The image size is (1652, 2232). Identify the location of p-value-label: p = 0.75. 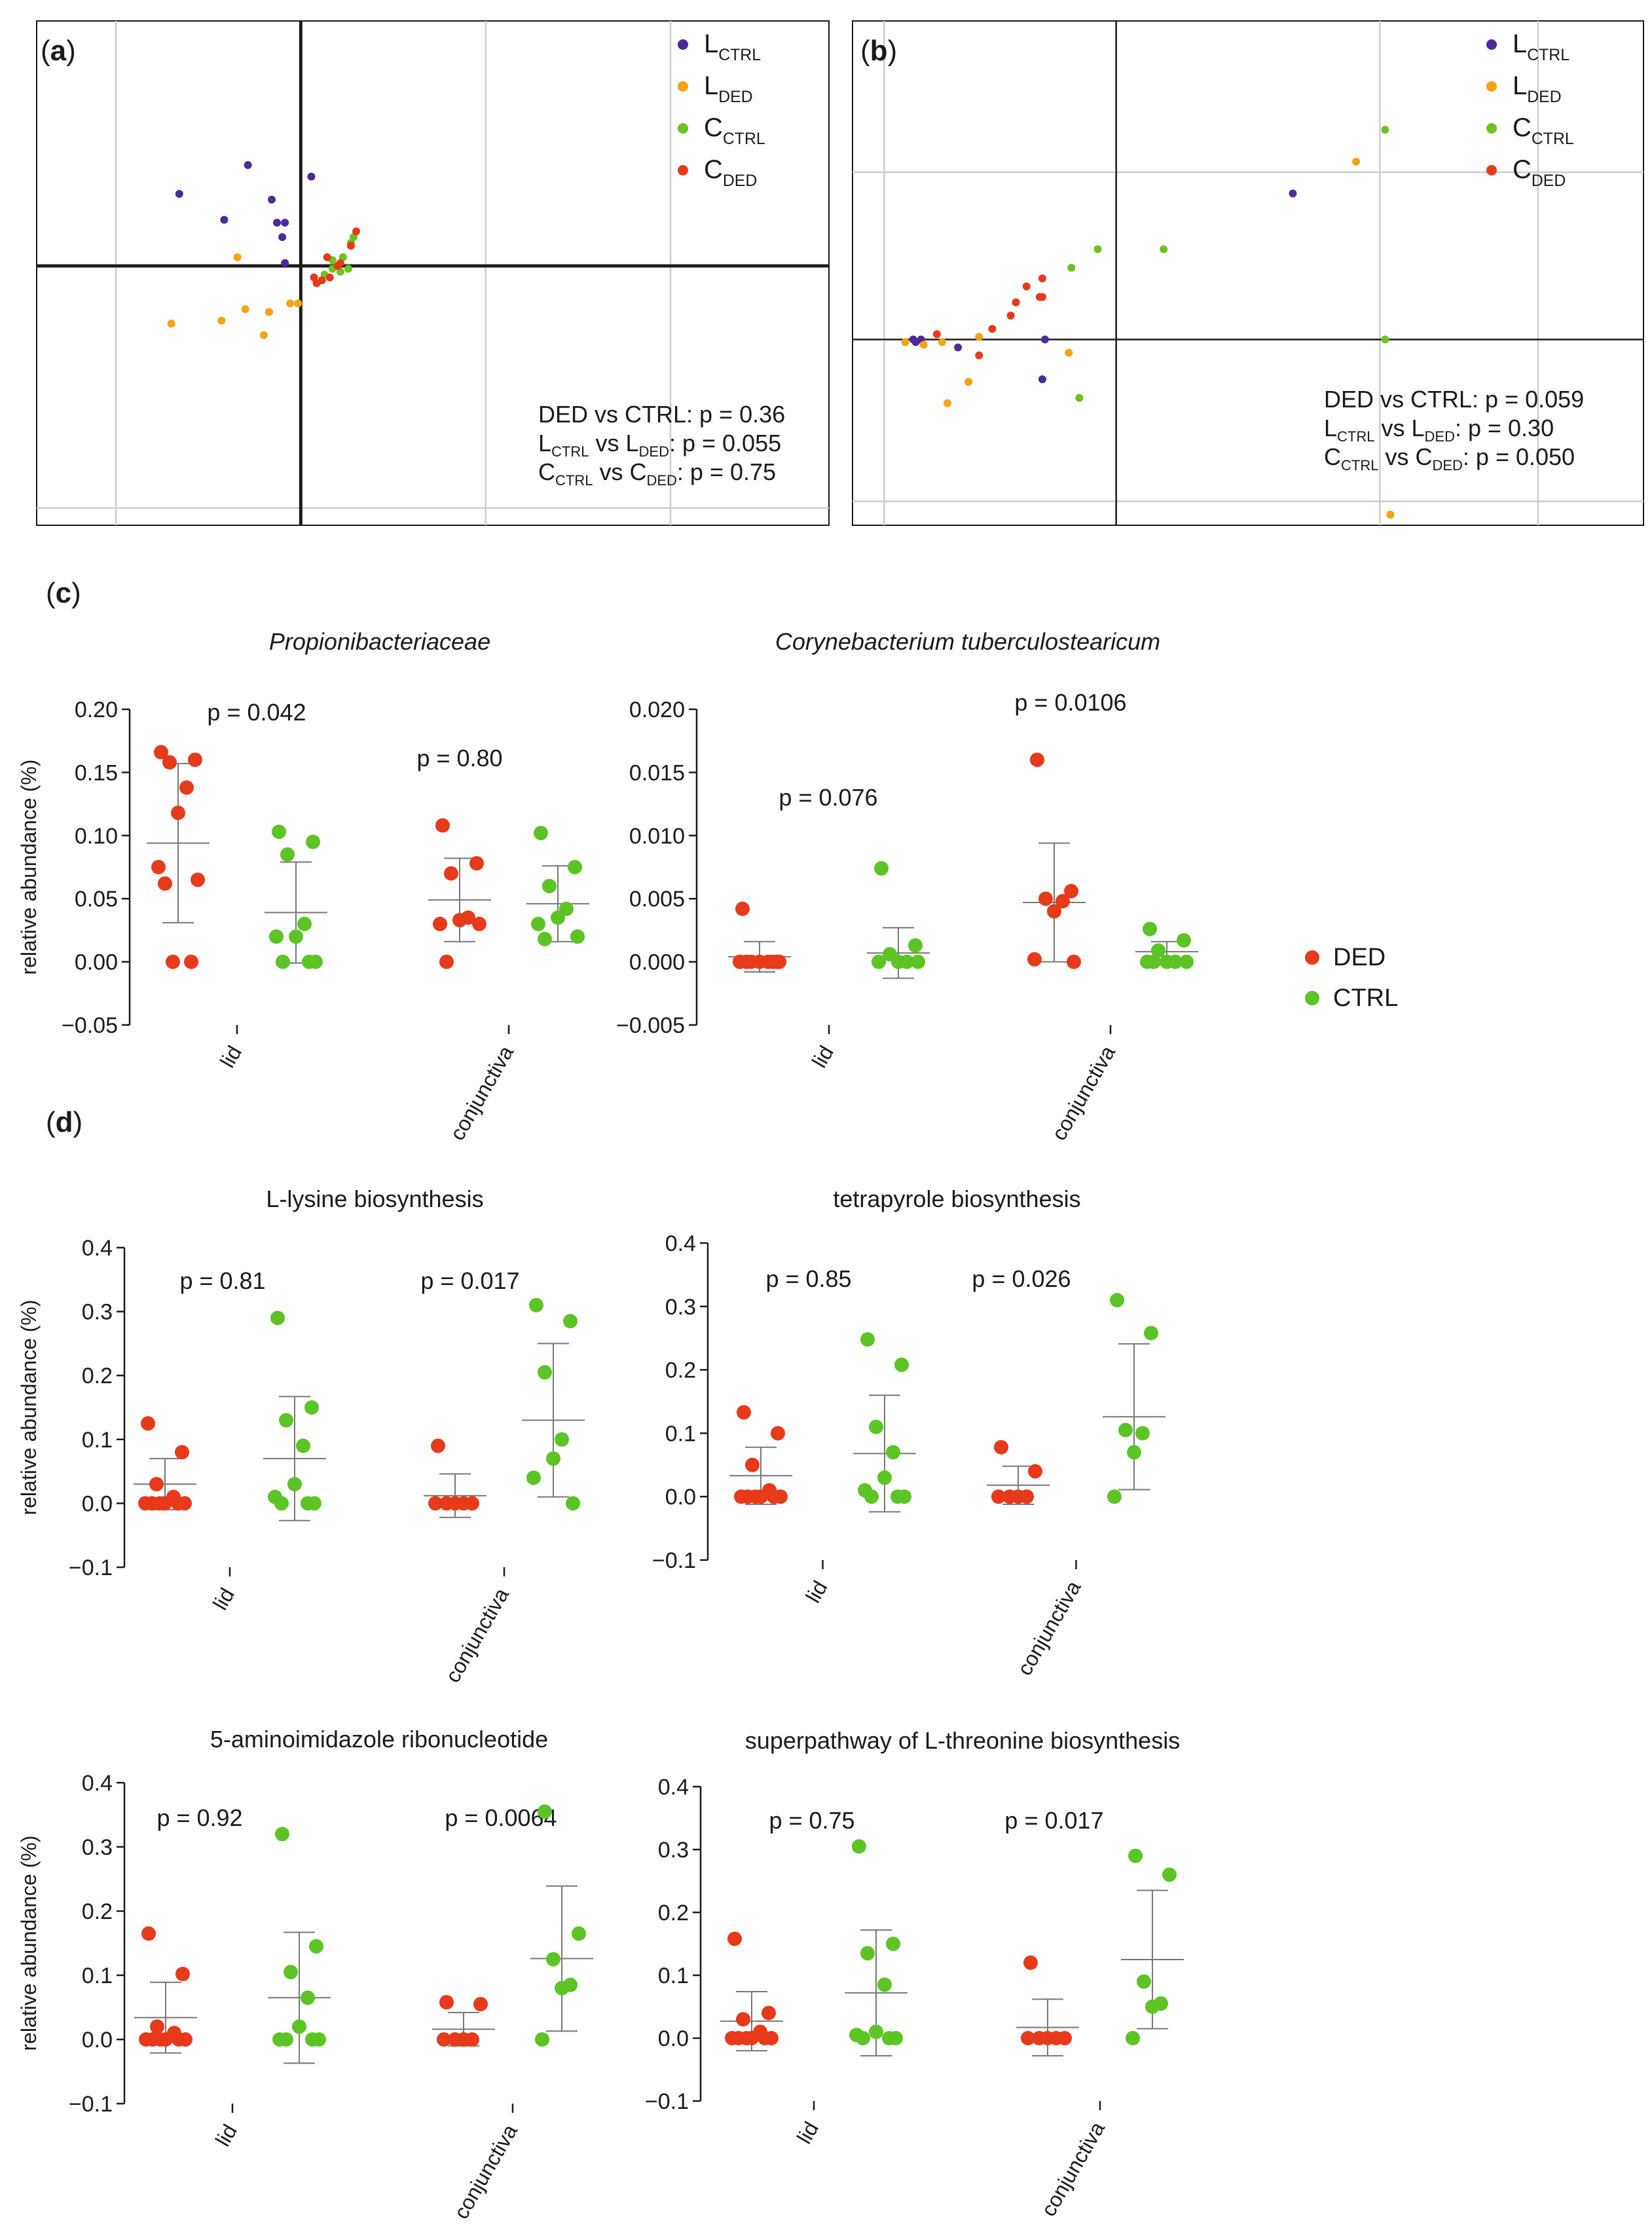
(811, 1820).